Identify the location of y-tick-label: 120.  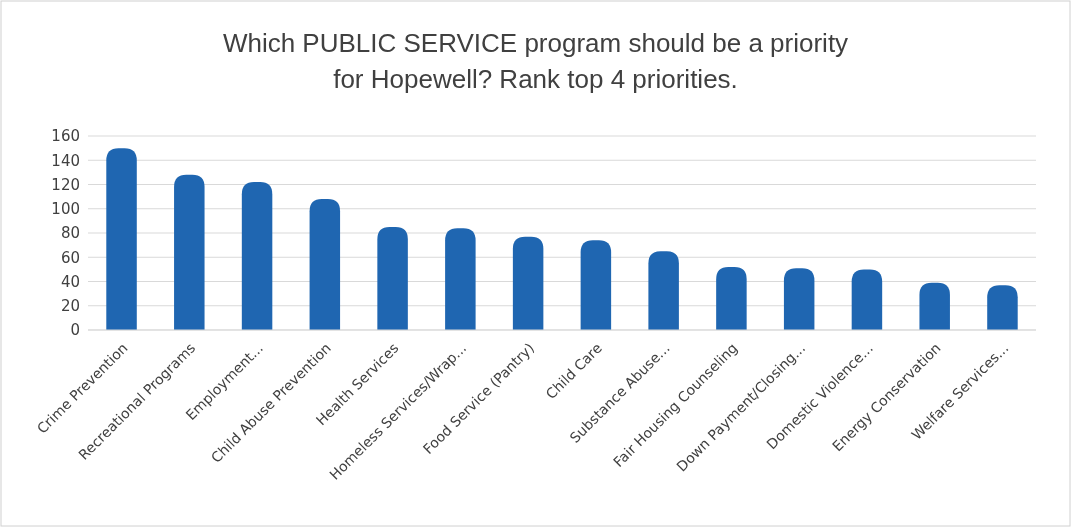
(65, 184).